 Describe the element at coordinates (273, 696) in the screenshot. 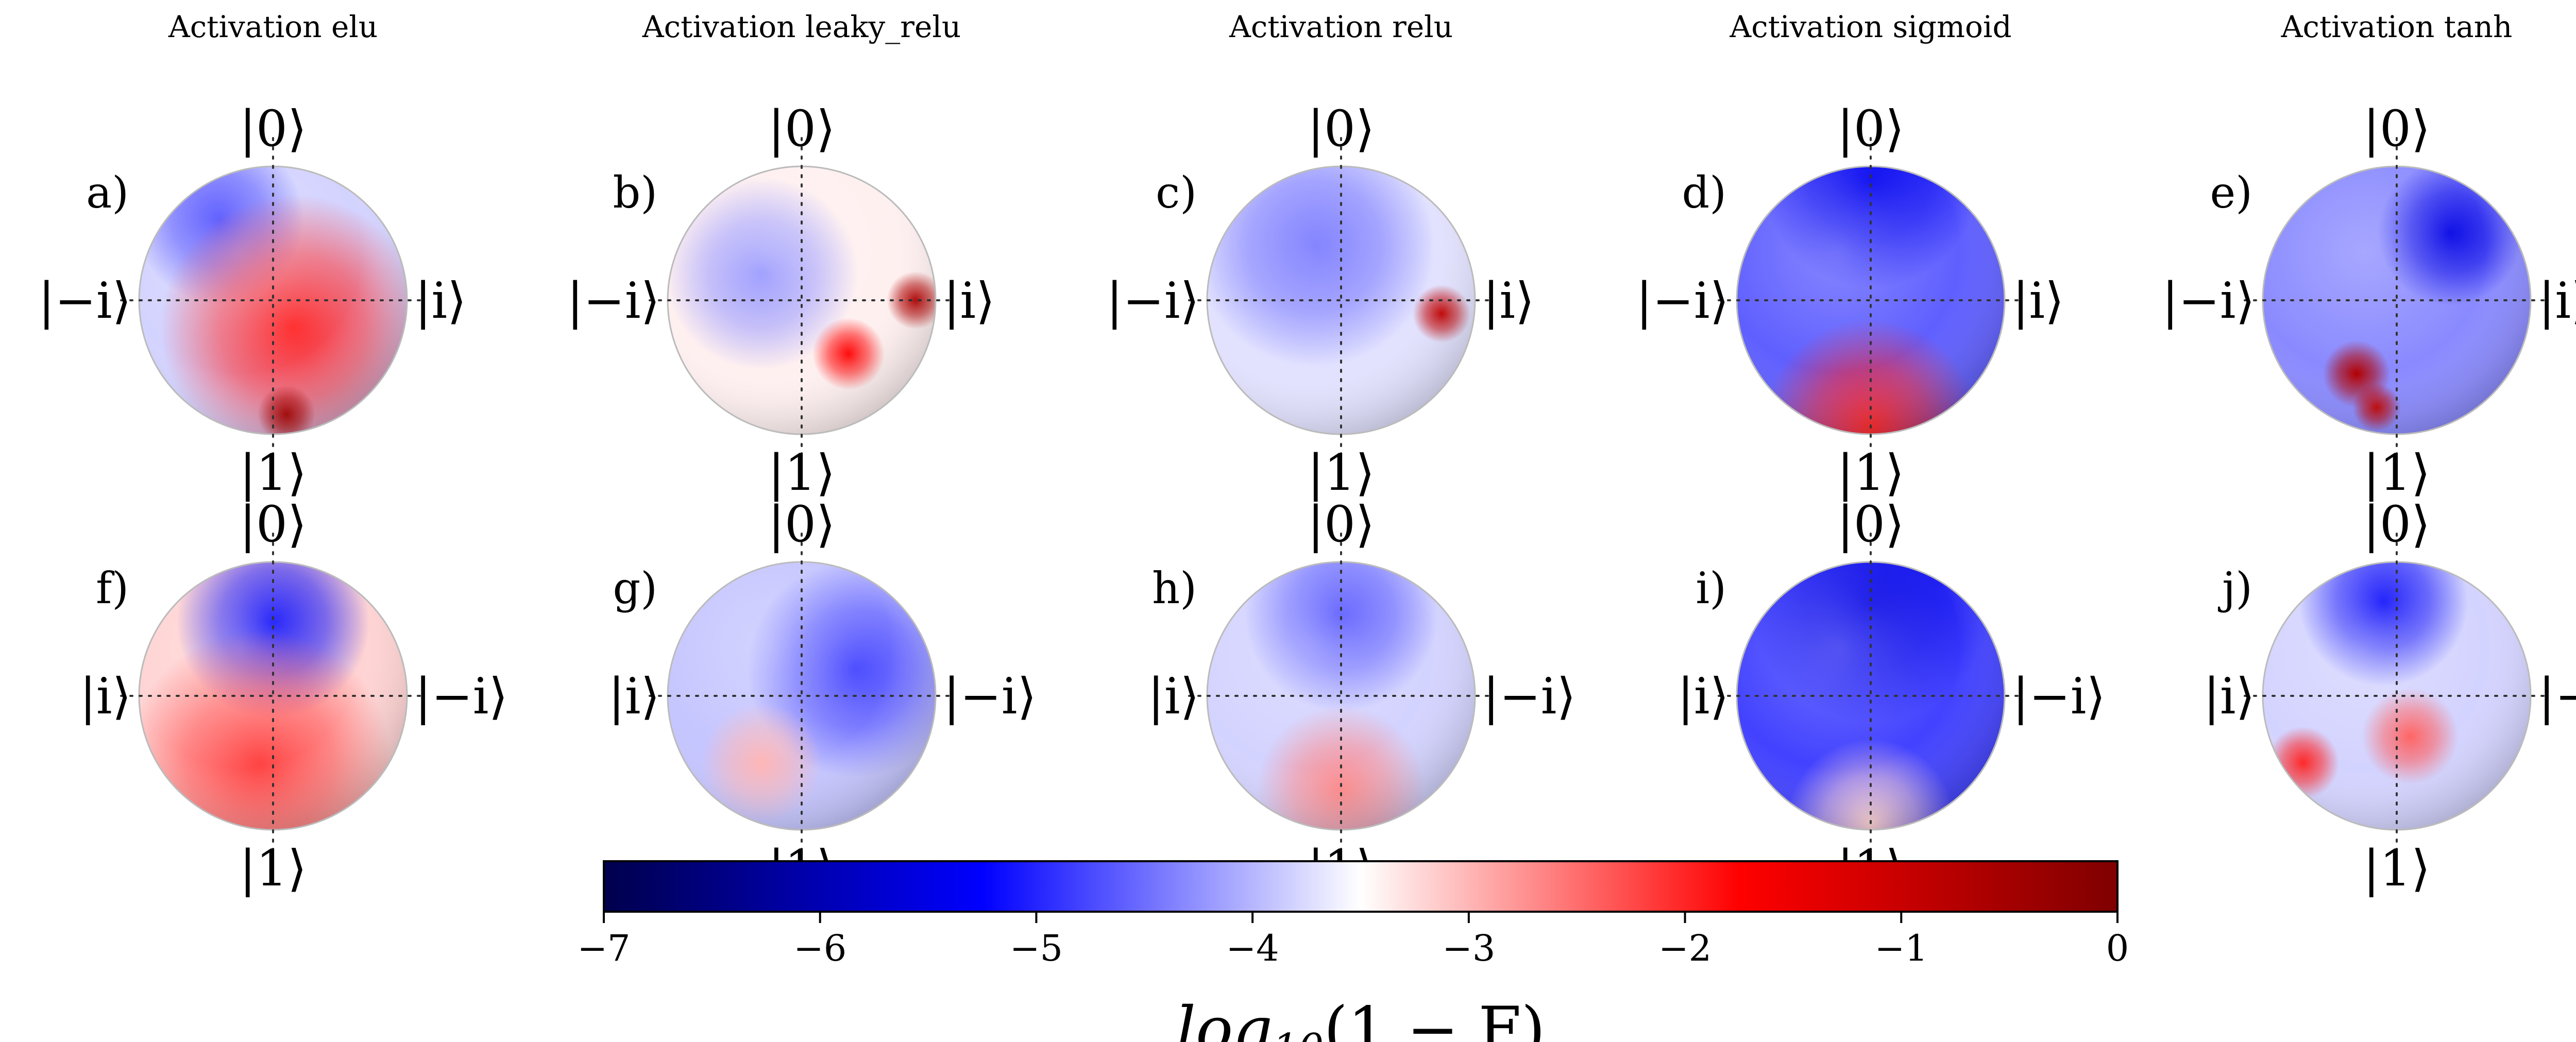

I see `sphere-shading-f` at that location.